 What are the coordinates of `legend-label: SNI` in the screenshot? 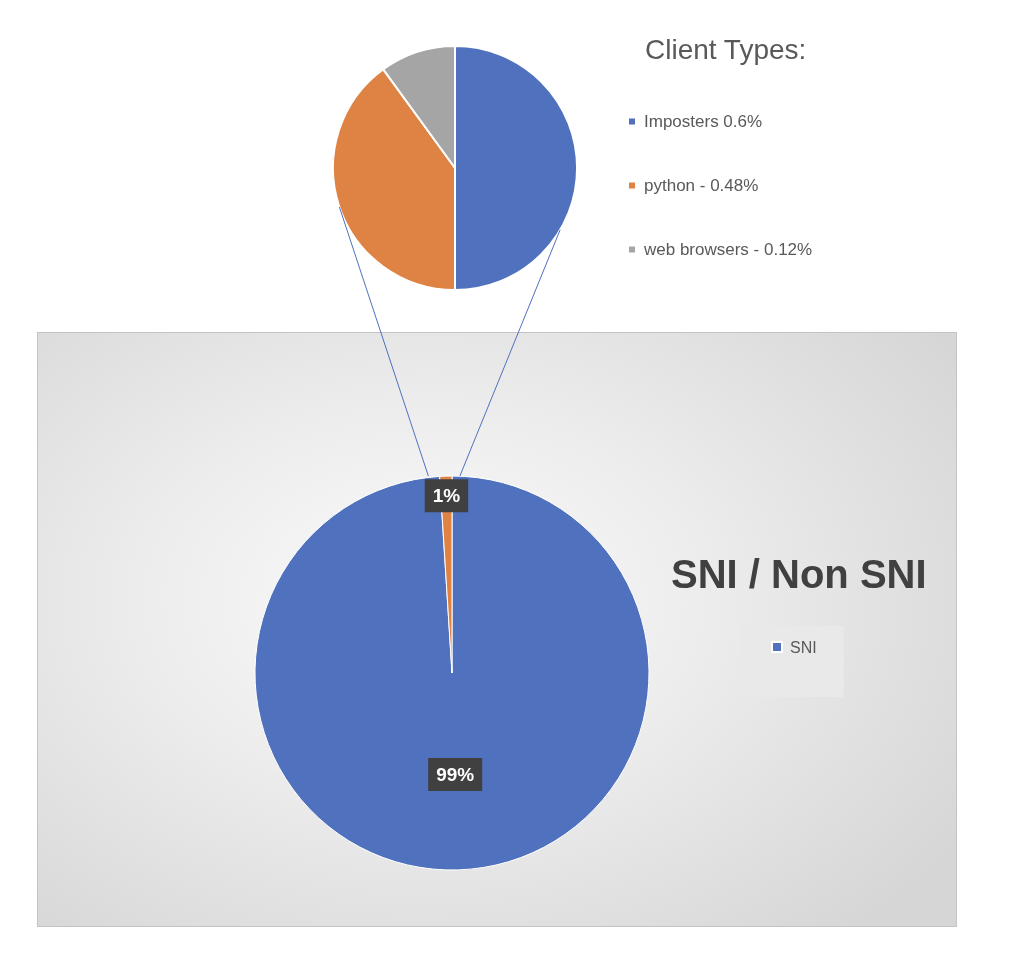 It's located at (803, 647).